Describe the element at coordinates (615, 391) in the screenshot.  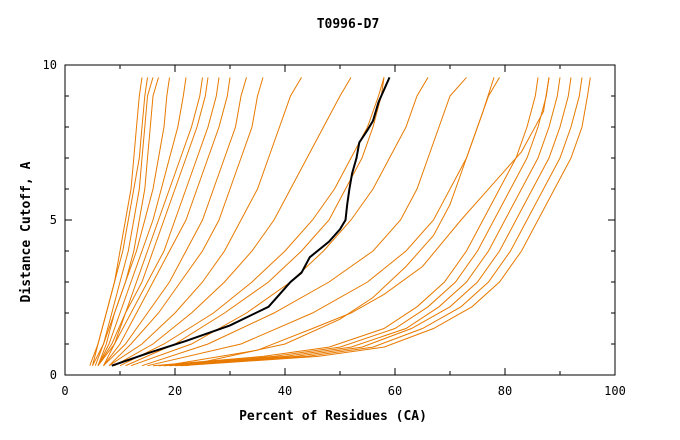
I see `x-tick-label: 100` at that location.